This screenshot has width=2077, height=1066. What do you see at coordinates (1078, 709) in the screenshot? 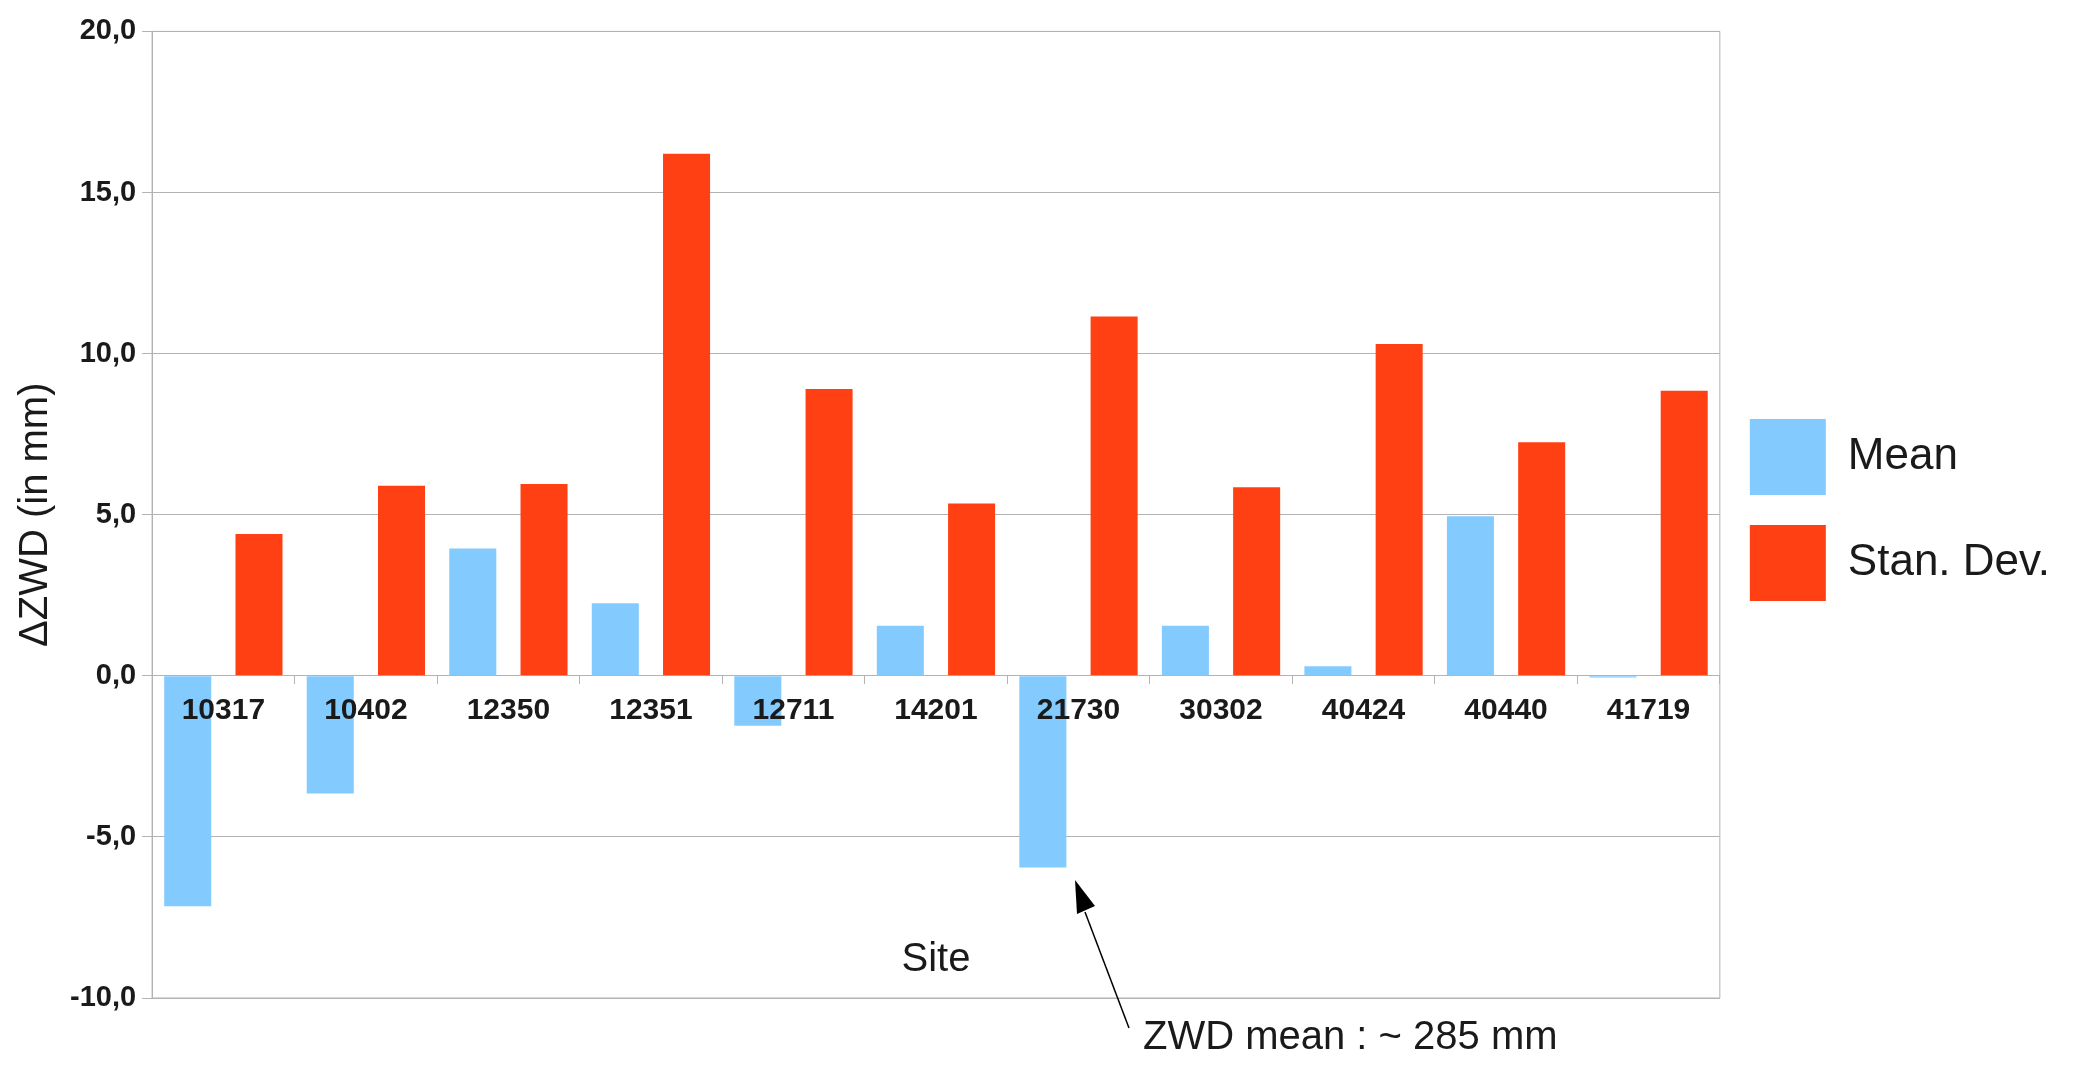
I see `x-tick-label: 21730` at bounding box center [1078, 709].